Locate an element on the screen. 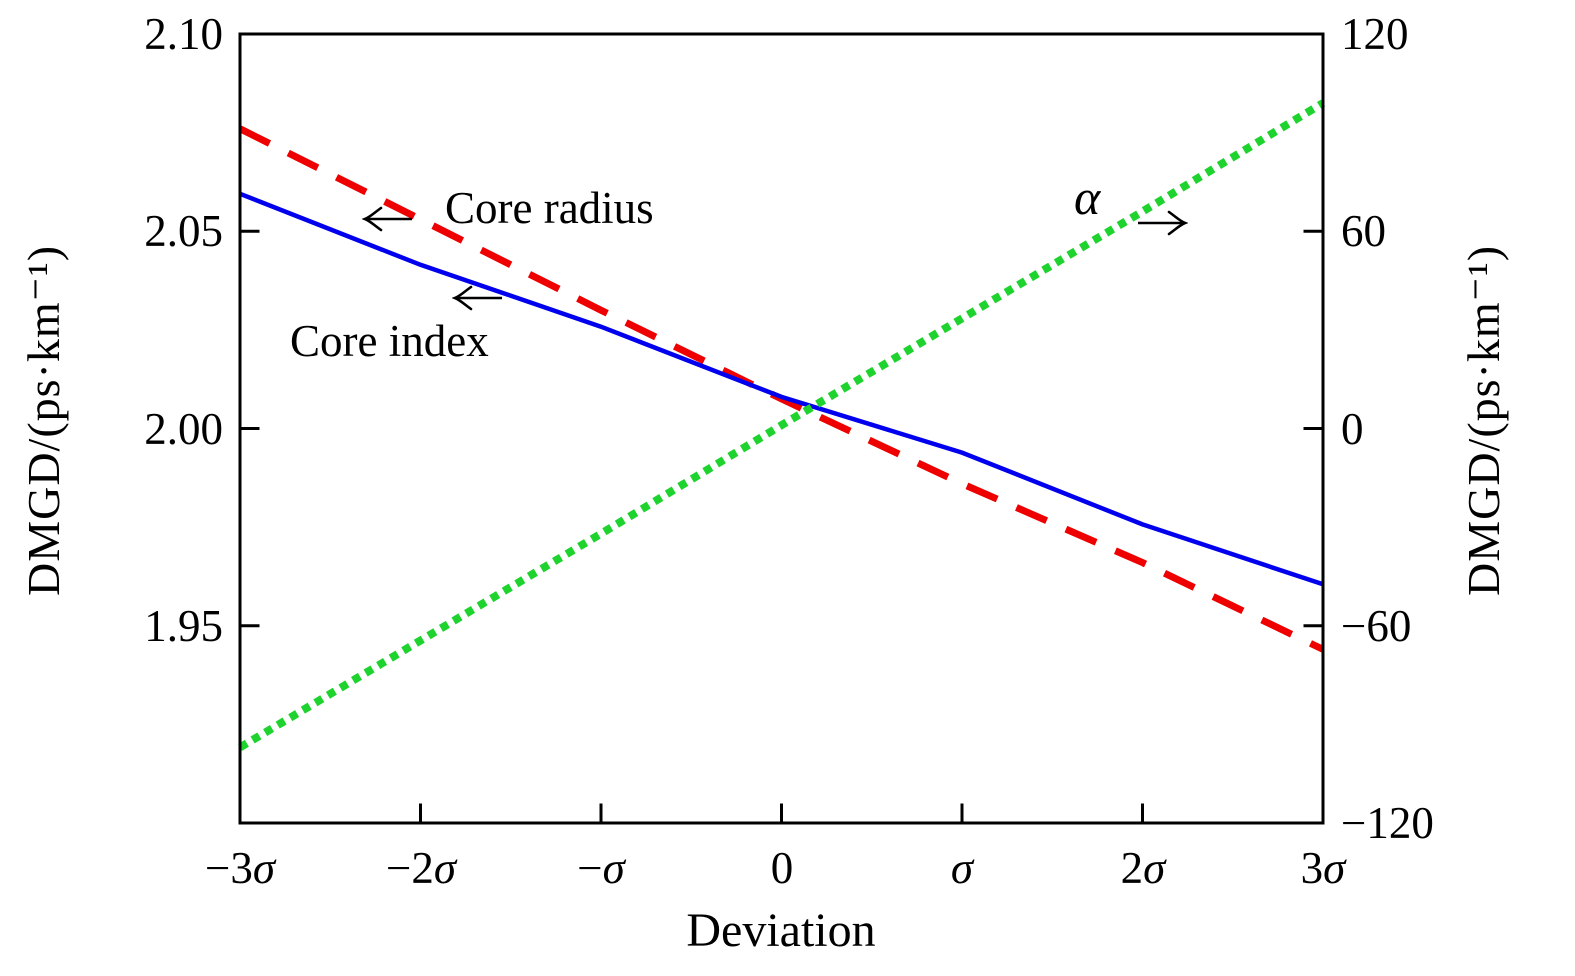 This screenshot has width=1575, height=976. x-tick-label: 2σ is located at coordinates (1143, 868).